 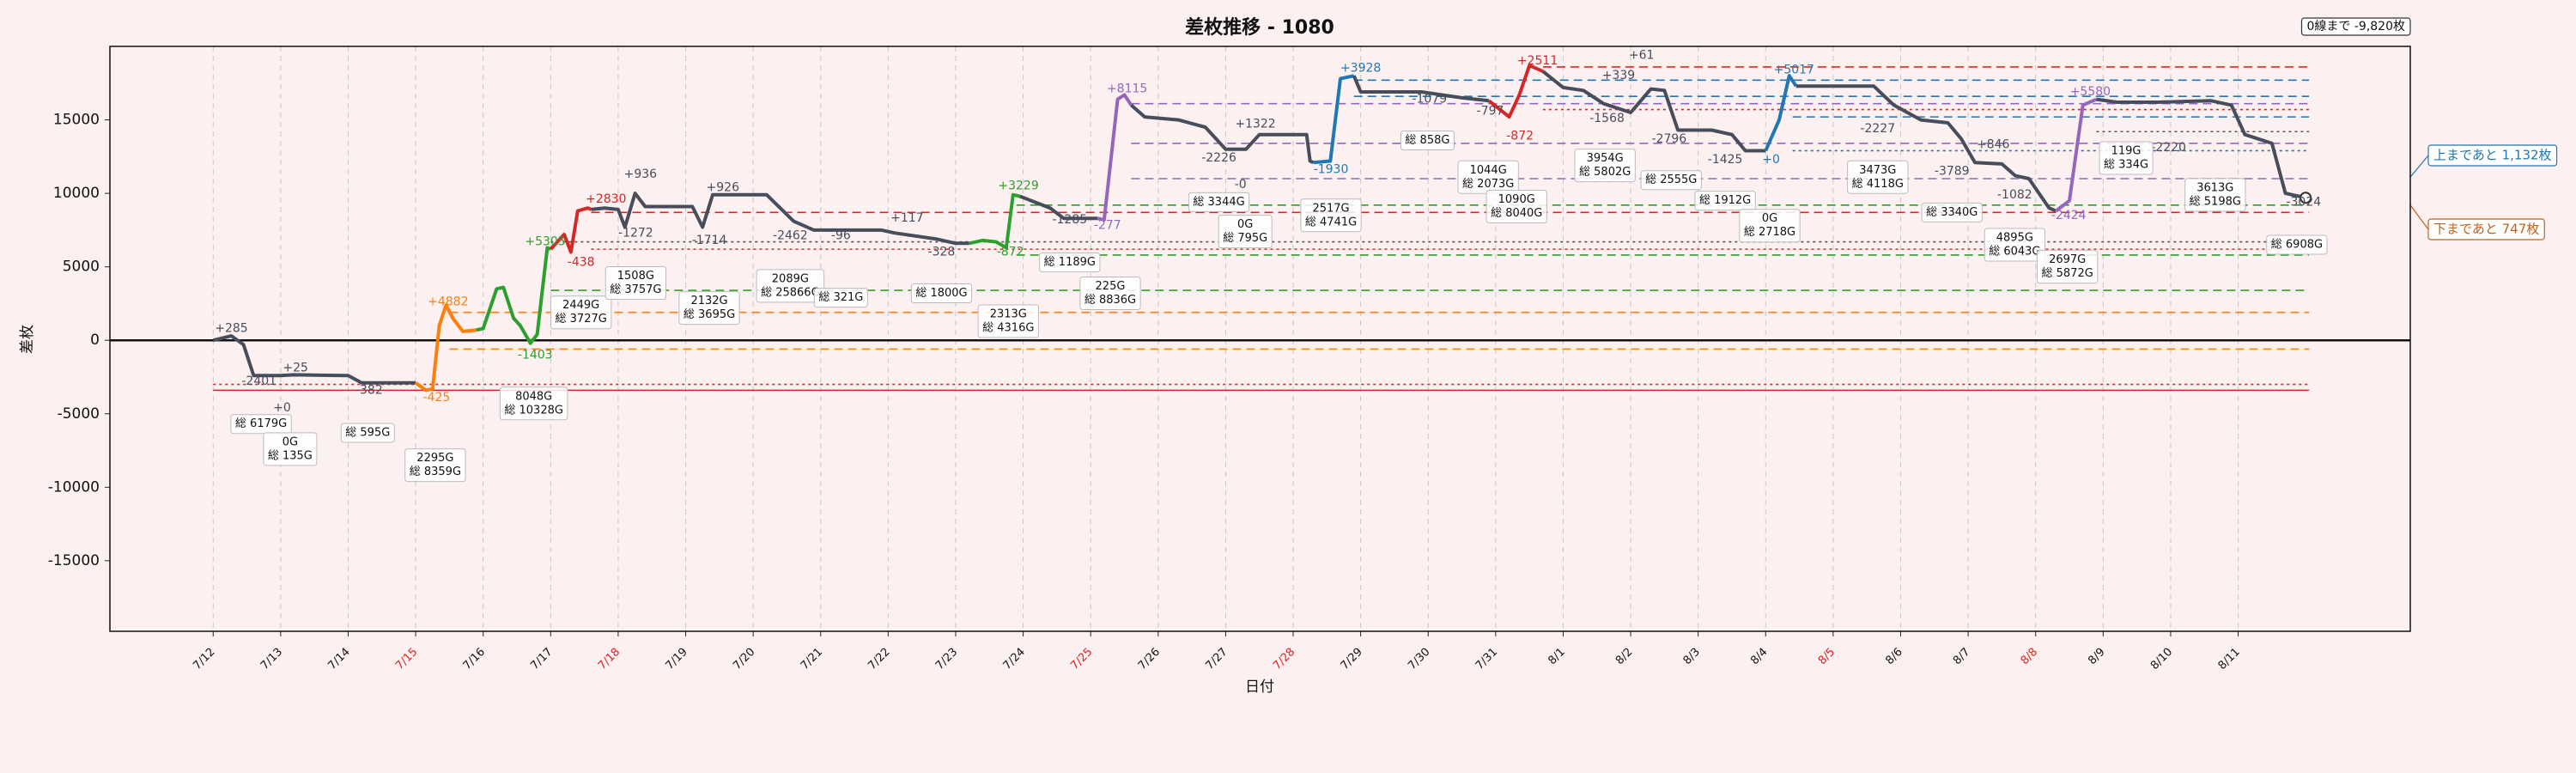 I want to click on callout: 上まであと 1,132枚, so click(x=2492, y=155).